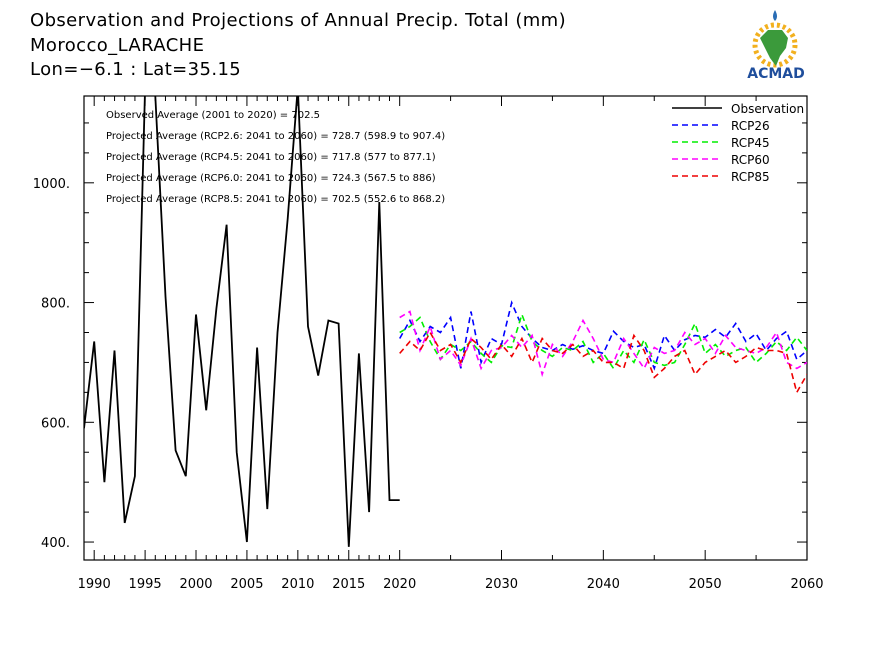 Image resolution: width=879 pixels, height=659 pixels. Describe the element at coordinates (750, 160) in the screenshot. I see `legend-label-rcp60: RCP60` at that location.